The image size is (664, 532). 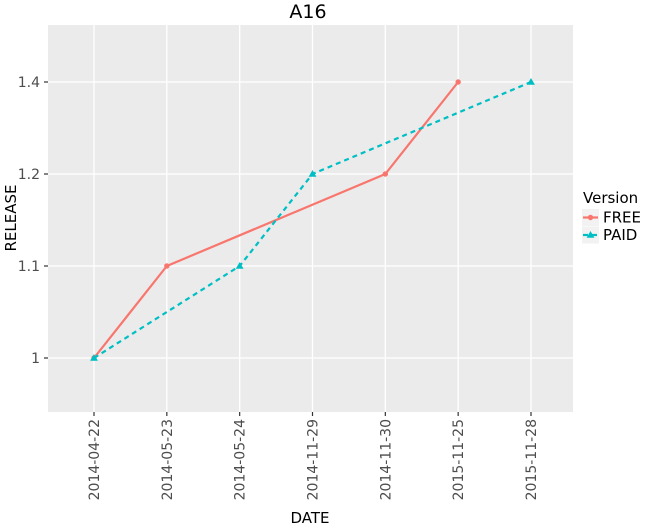 What do you see at coordinates (532, 459) in the screenshot?
I see `x-tick-label: 2015-11-28` at bounding box center [532, 459].